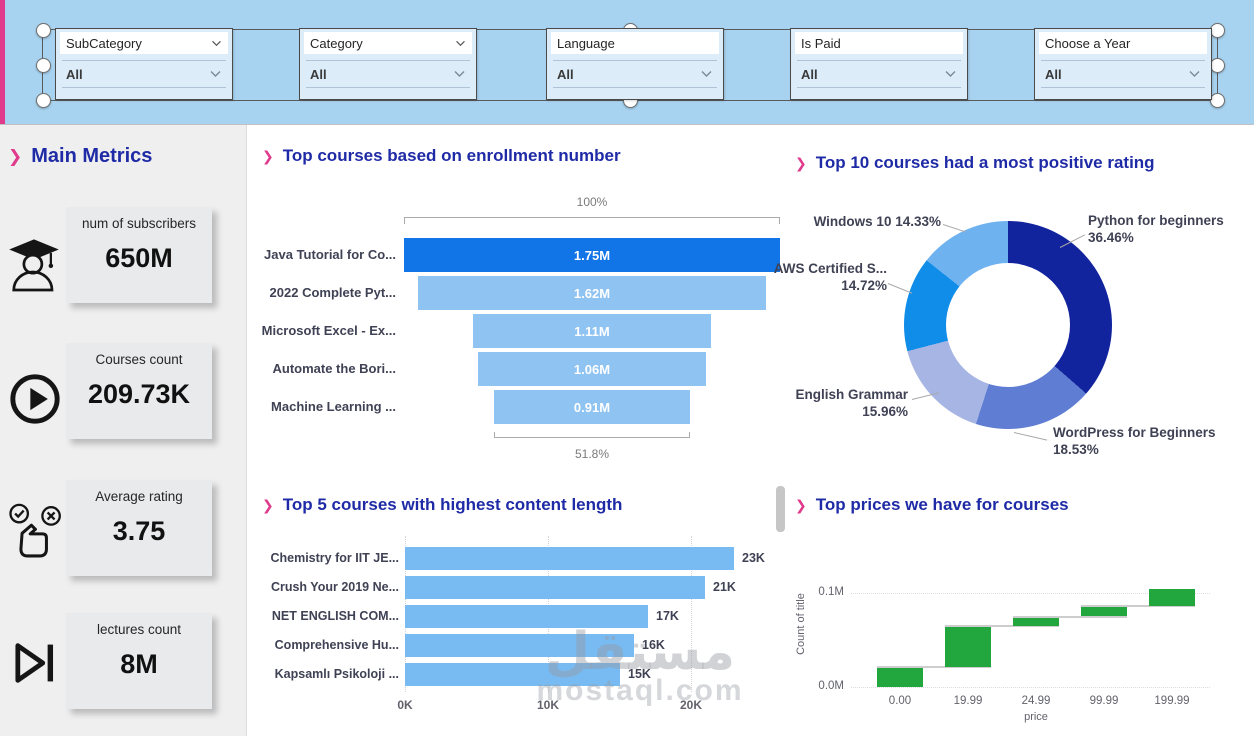 The height and width of the screenshot is (736, 1254). I want to click on scrollbar-thumb, so click(780, 509).